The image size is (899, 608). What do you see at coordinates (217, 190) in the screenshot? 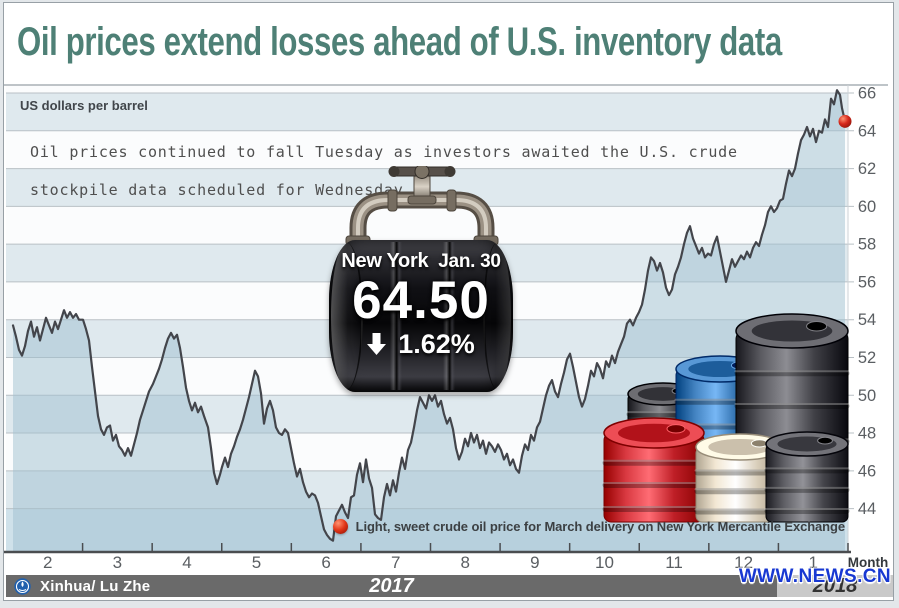
I see `description-line-2: stockpile data scheduled for Wednesday` at bounding box center [217, 190].